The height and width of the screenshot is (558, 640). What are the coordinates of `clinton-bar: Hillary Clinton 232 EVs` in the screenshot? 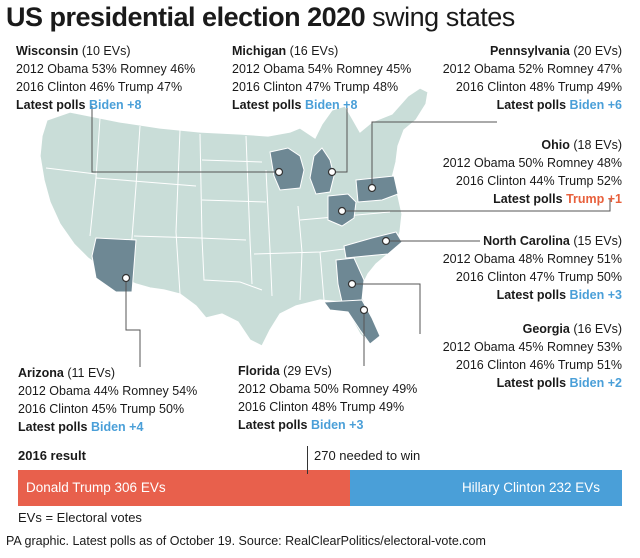 It's located at (486, 488).